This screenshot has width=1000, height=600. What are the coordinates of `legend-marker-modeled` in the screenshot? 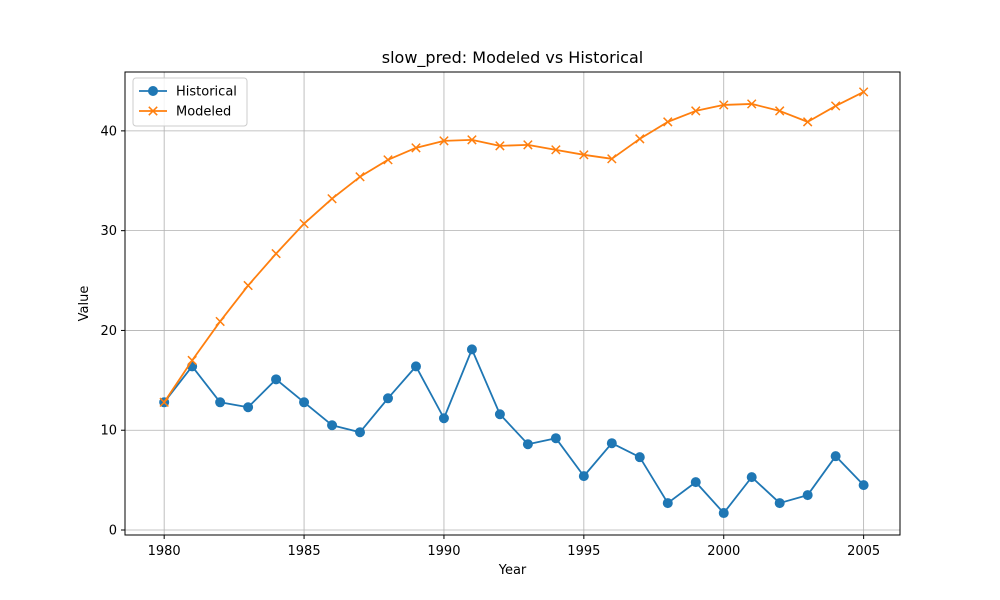 It's located at (153, 111).